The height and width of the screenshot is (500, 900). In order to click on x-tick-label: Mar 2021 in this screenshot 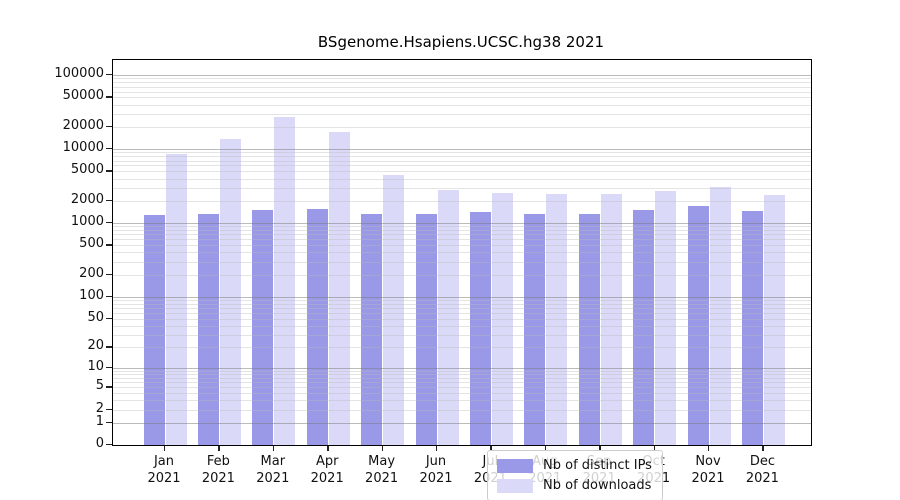, I will do `click(273, 470)`.